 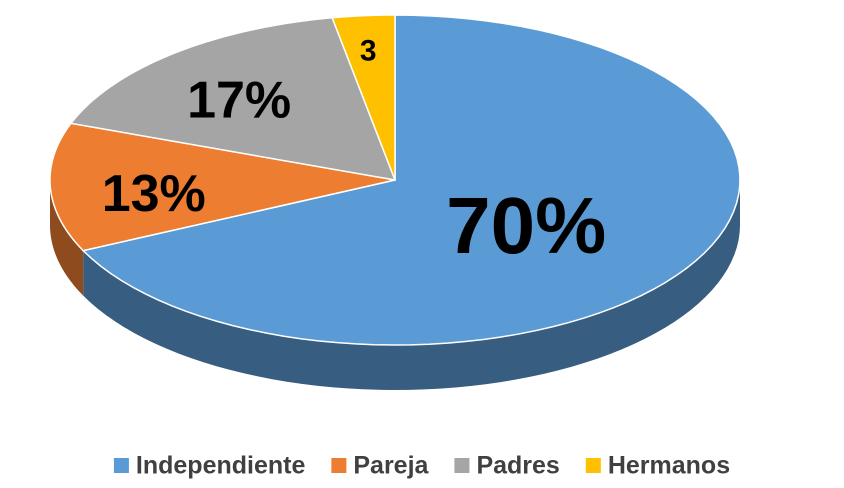 What do you see at coordinates (368, 50) in the screenshot?
I see `data-label: 3` at bounding box center [368, 50].